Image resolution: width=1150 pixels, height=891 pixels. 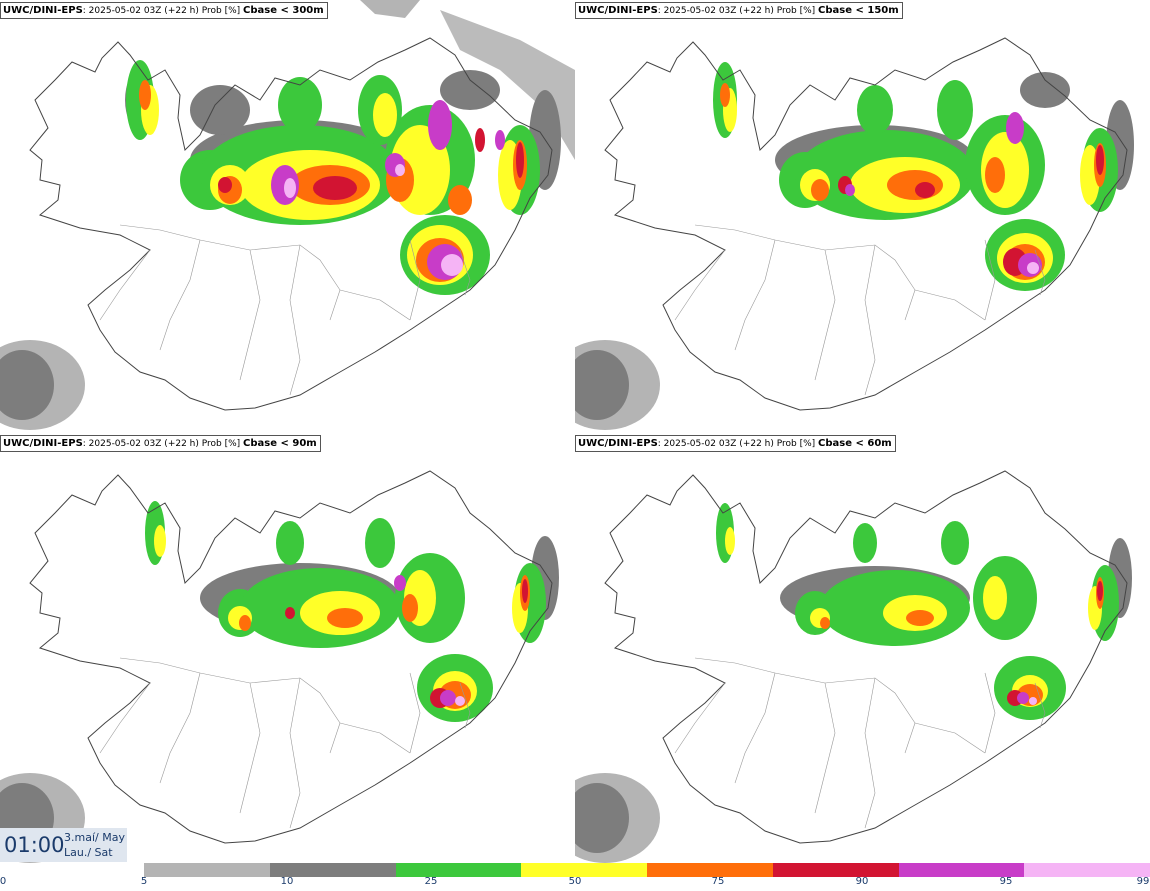 What do you see at coordinates (575, 881) in the screenshot?
I see `colorbar-tick-label: 50` at bounding box center [575, 881].